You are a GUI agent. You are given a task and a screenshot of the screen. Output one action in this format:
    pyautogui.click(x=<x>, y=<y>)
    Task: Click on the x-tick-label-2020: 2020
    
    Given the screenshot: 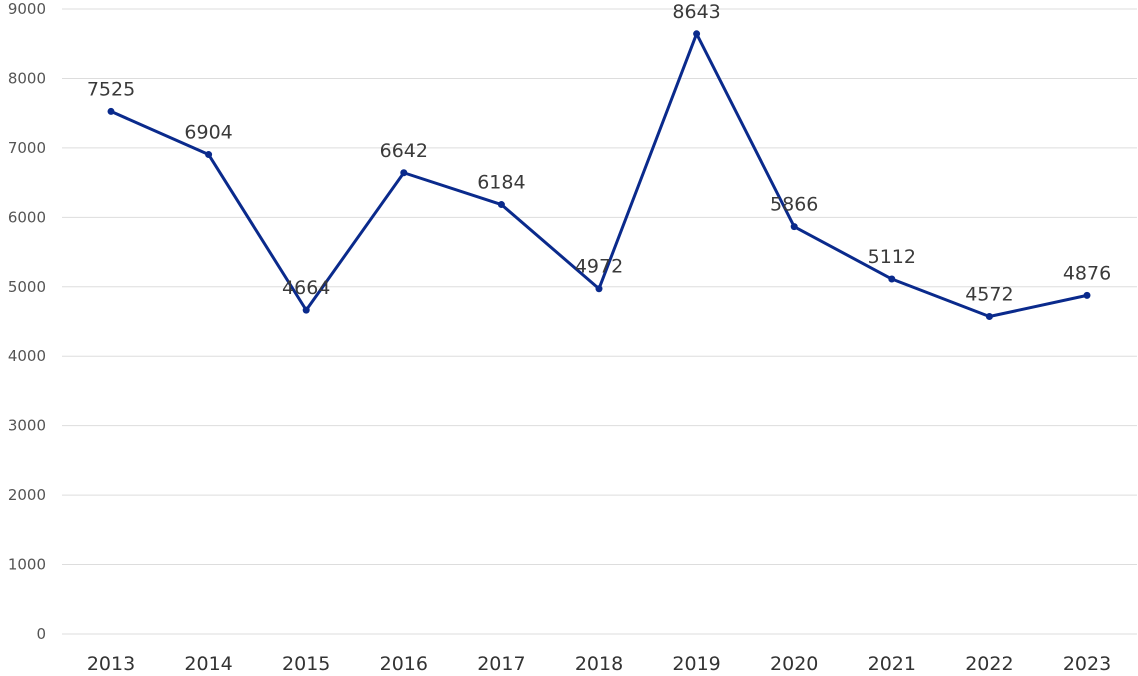 What is the action you would take?
    pyautogui.click(x=794, y=664)
    